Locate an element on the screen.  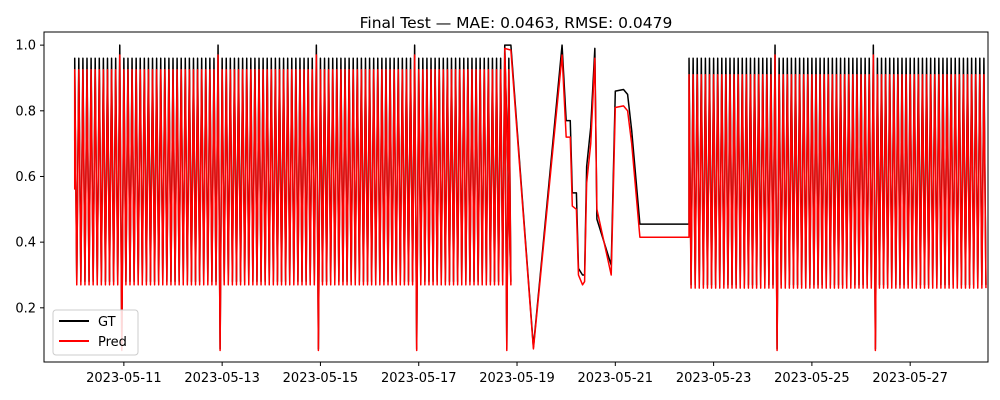
x-tick-label: 2023-05-15 is located at coordinates (321, 378).